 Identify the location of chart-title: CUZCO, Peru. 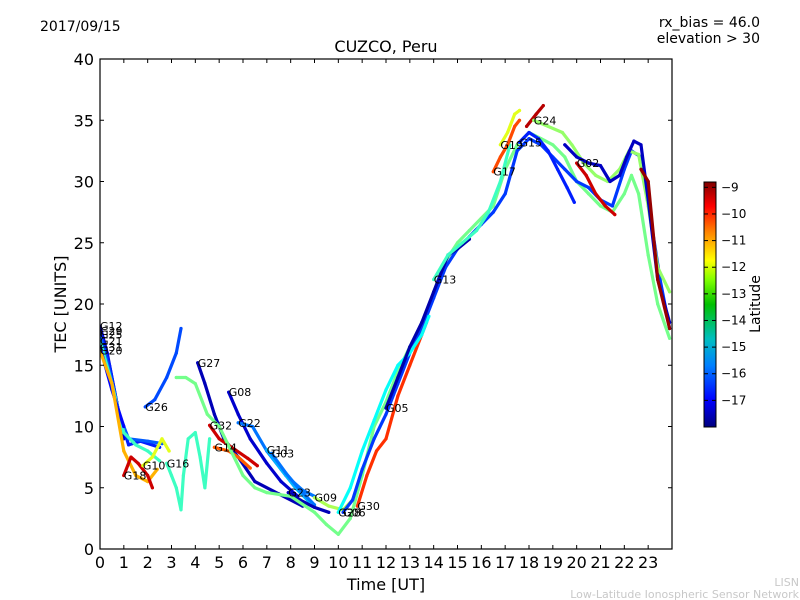
(385, 46).